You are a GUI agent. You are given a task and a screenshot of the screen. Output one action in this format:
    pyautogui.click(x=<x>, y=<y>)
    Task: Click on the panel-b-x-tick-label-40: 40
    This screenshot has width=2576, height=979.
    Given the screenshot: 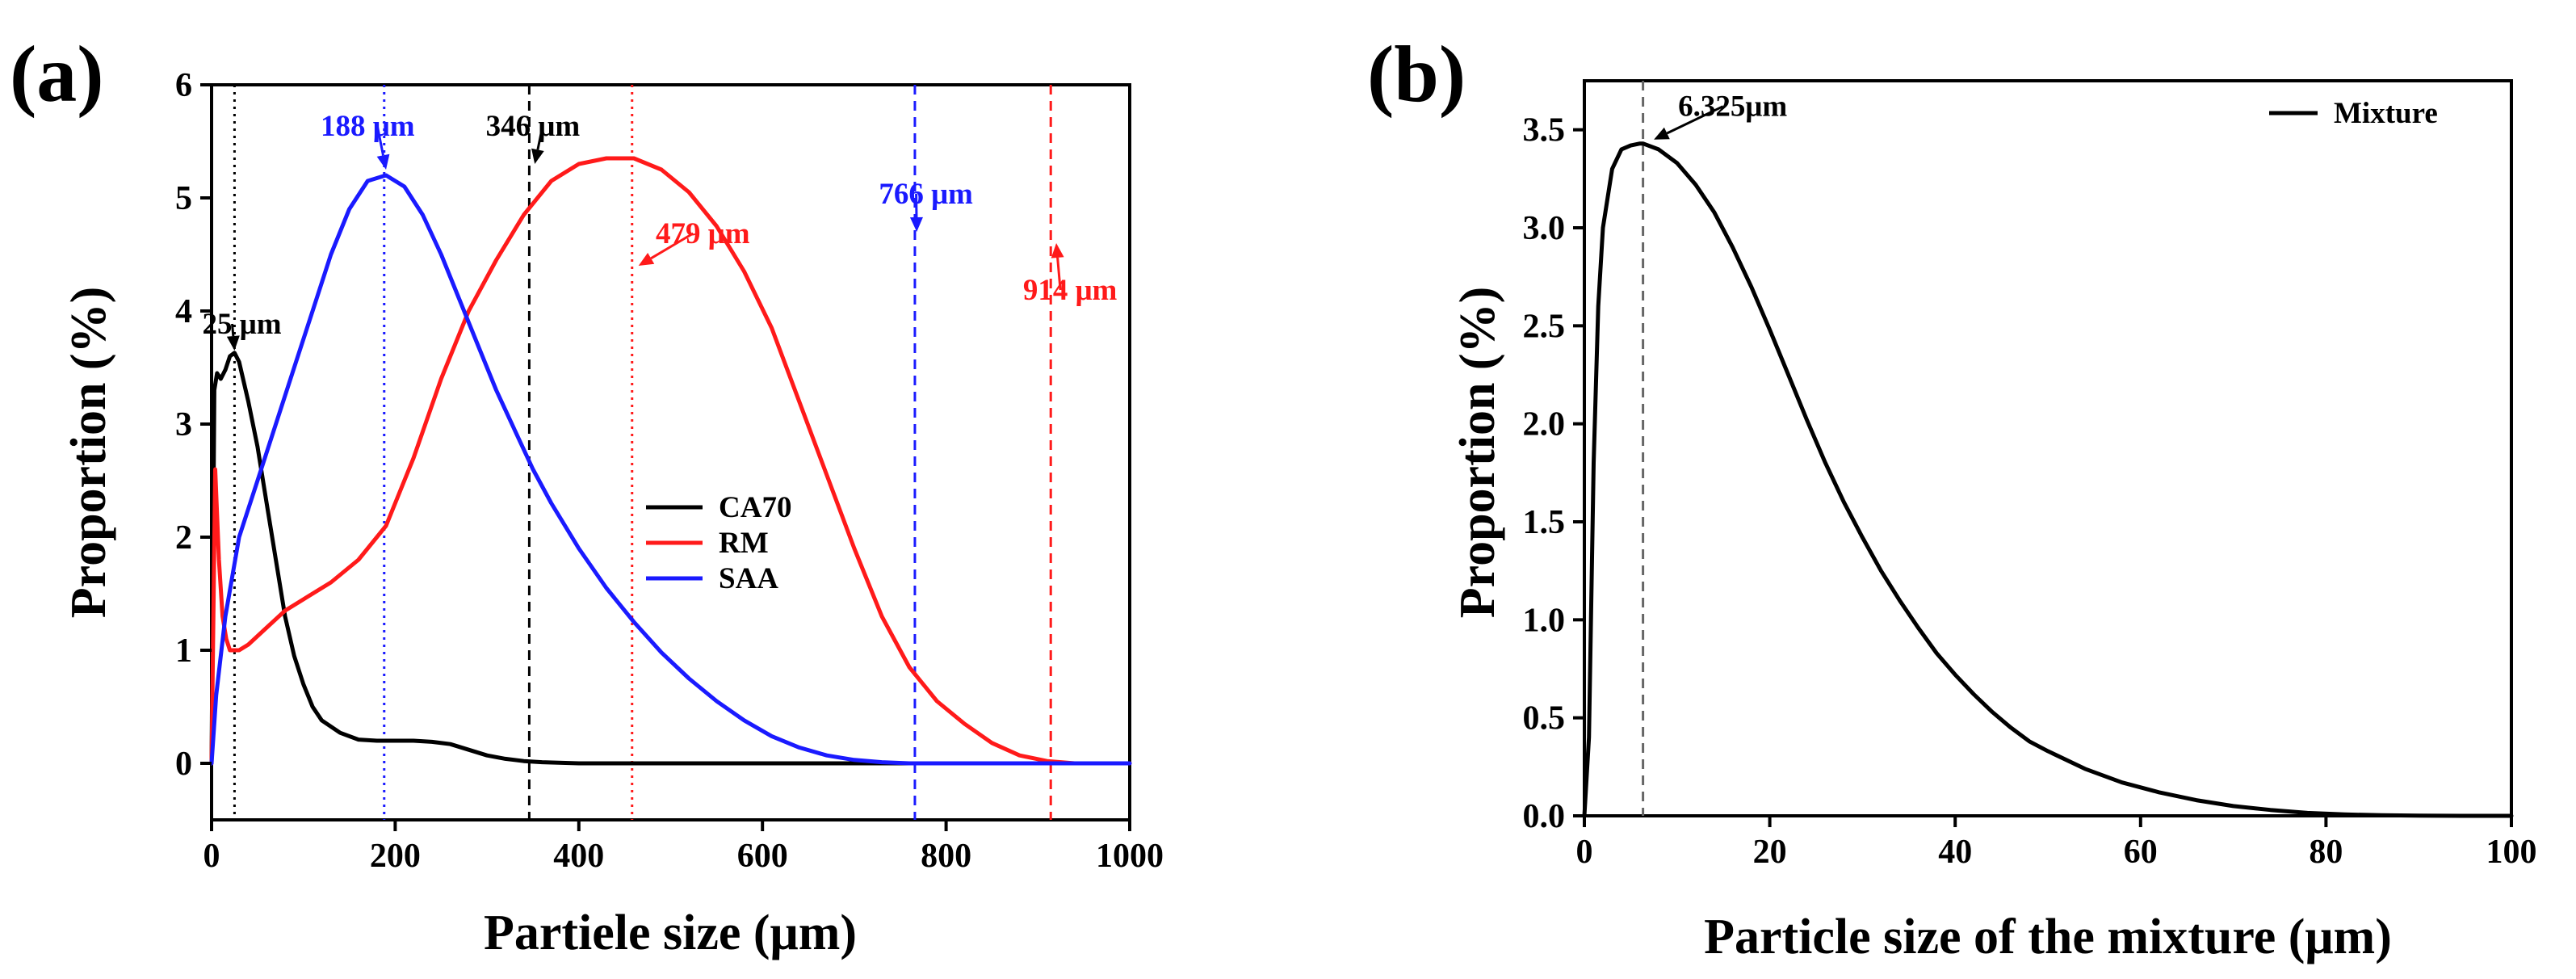 What is the action you would take?
    pyautogui.click(x=1955, y=852)
    